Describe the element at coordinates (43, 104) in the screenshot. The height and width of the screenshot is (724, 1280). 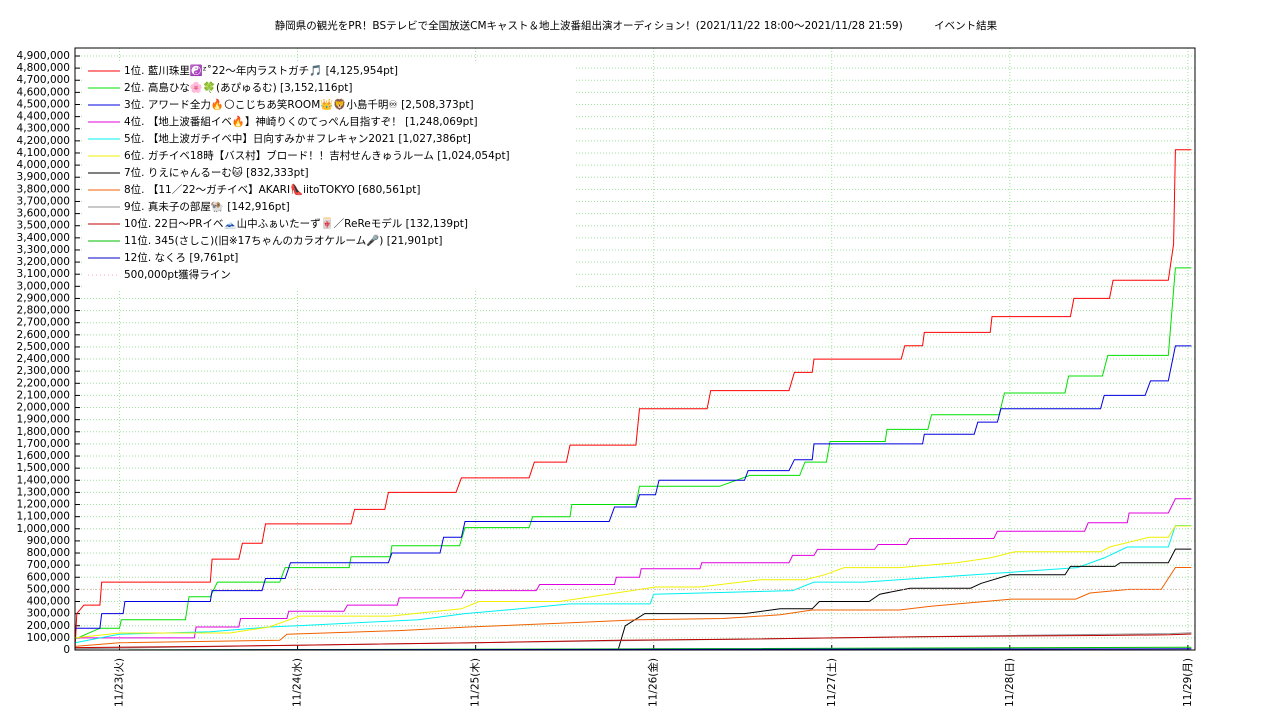
I see `y-tick-label: 4,500,000` at that location.